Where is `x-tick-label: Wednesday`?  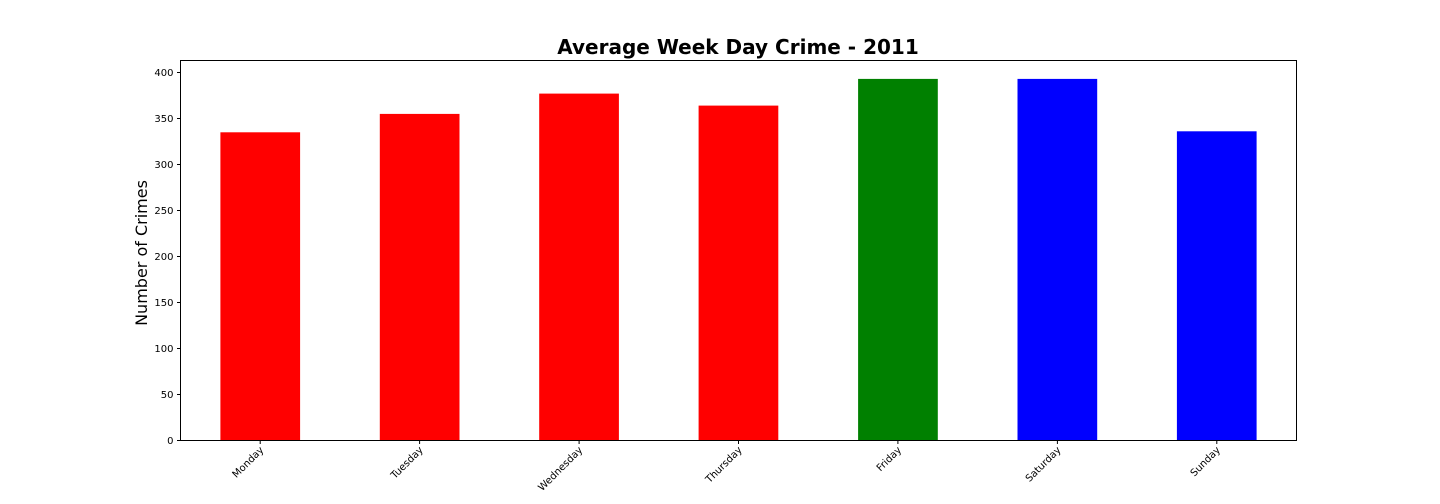
x-tick-label: Wednesday is located at coordinates (560, 469).